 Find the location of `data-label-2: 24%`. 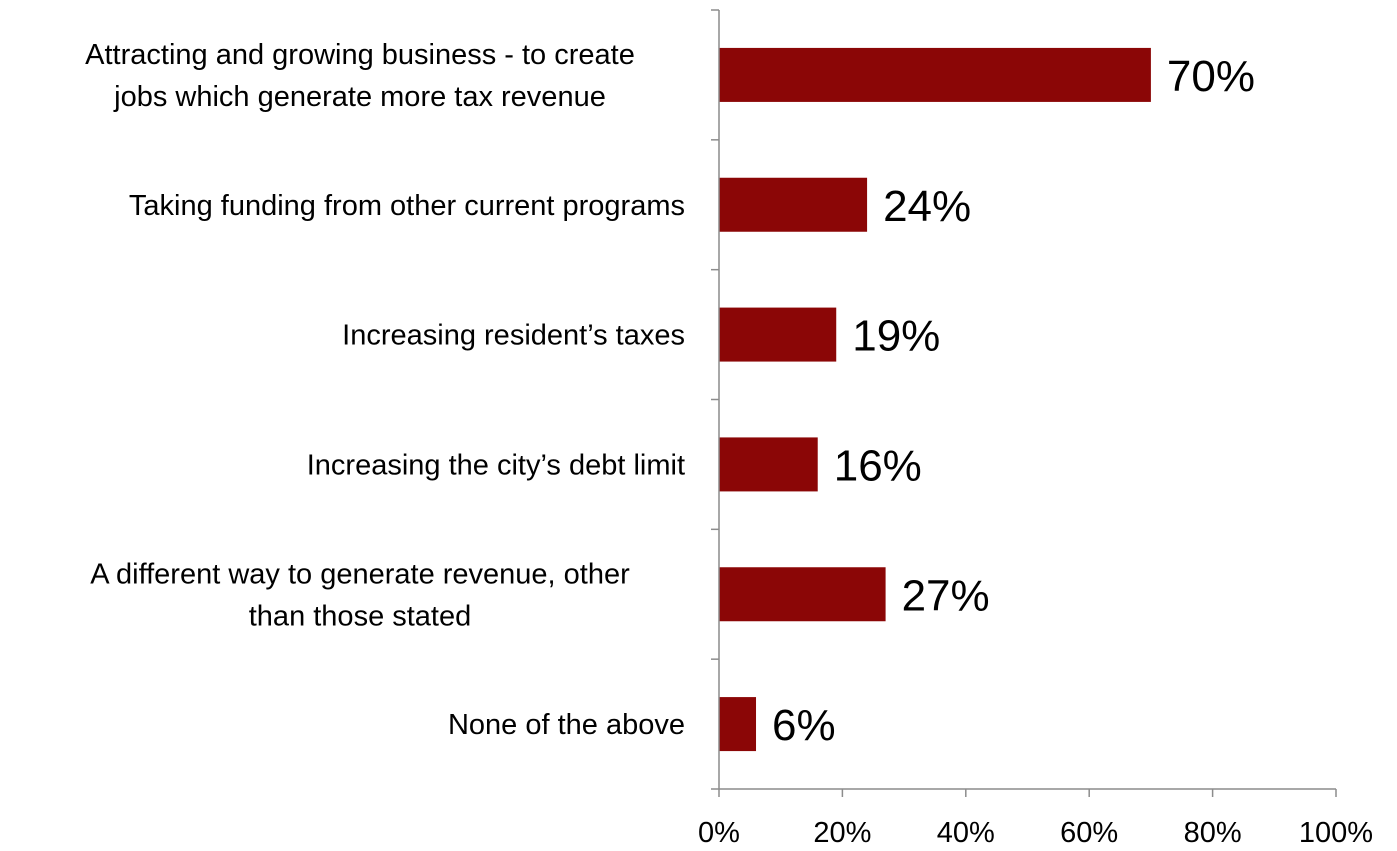

data-label-2: 24% is located at coordinates (927, 206).